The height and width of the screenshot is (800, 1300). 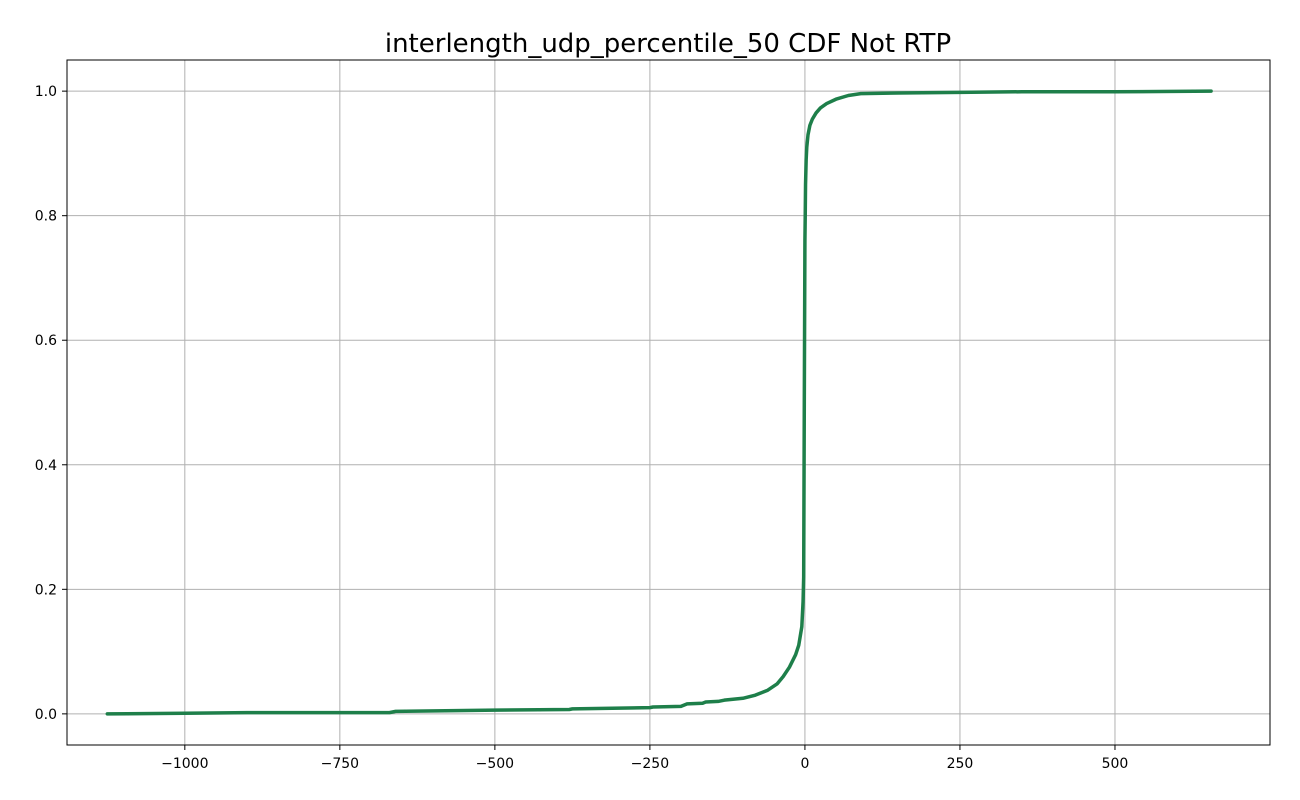 What do you see at coordinates (46, 92) in the screenshot?
I see `y-tick-label: 1.0` at bounding box center [46, 92].